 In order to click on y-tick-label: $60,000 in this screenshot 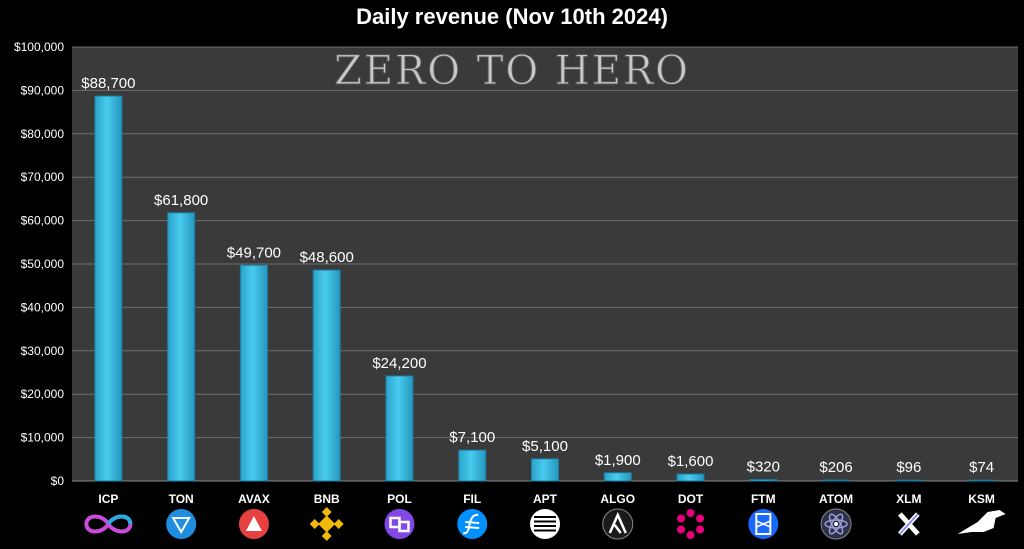, I will do `click(43, 221)`.